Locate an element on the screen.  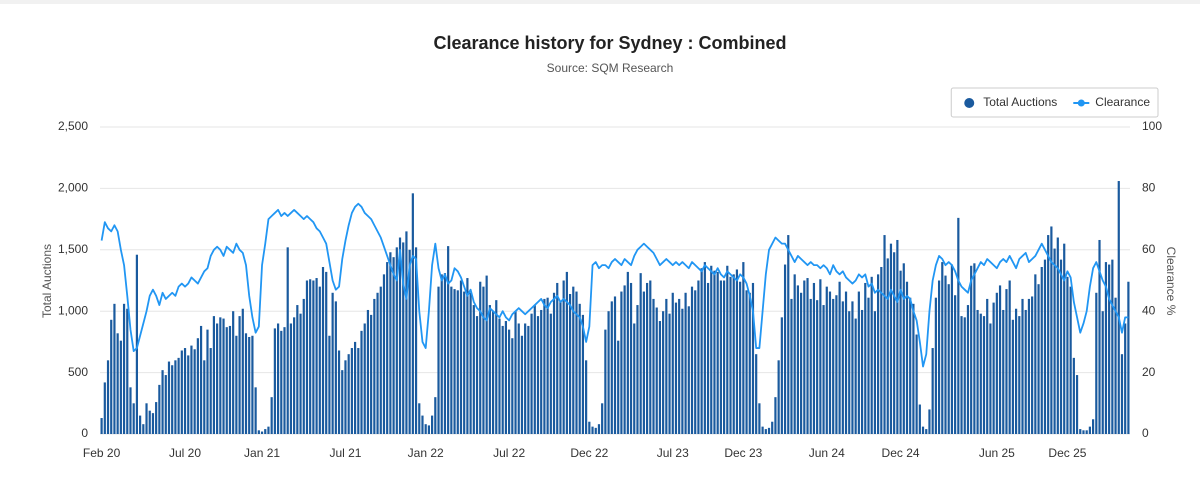
legend-label: Total Auctions is located at coordinates (1020, 102).